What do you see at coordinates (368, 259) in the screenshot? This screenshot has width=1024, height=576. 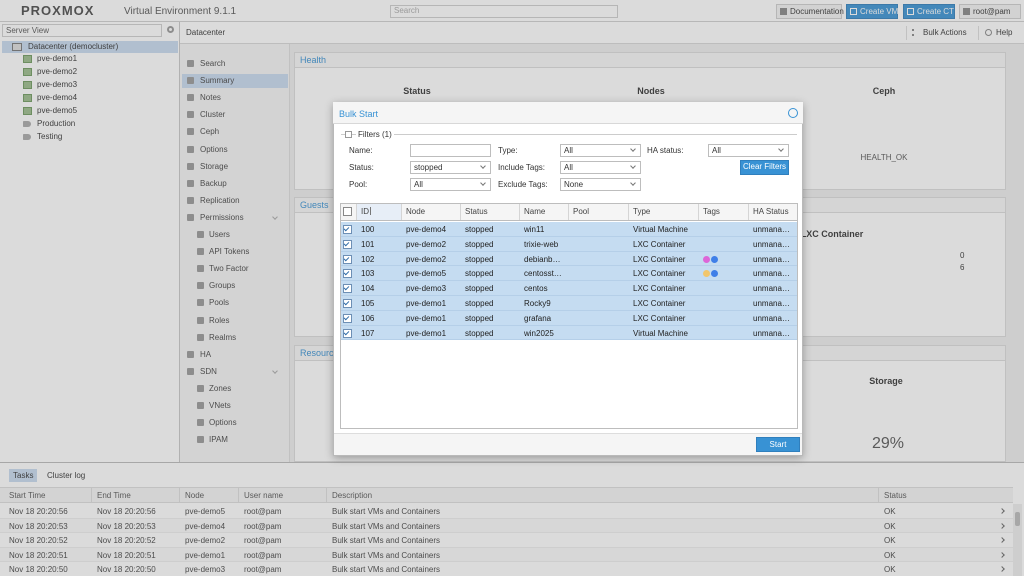 I see `grid-cell: 102` at bounding box center [368, 259].